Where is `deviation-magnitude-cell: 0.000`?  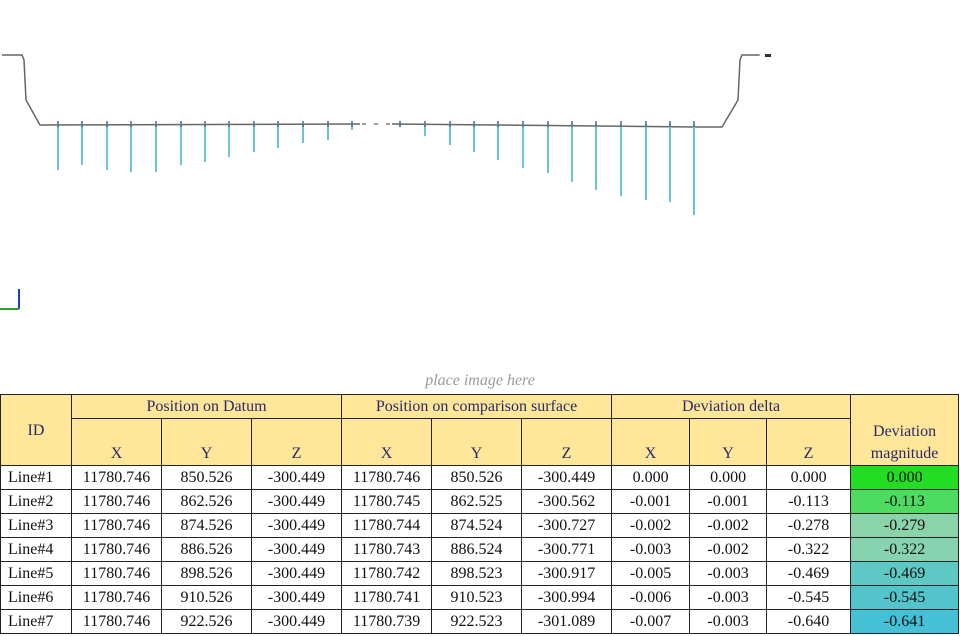
deviation-magnitude-cell: 0.000 is located at coordinates (905, 477).